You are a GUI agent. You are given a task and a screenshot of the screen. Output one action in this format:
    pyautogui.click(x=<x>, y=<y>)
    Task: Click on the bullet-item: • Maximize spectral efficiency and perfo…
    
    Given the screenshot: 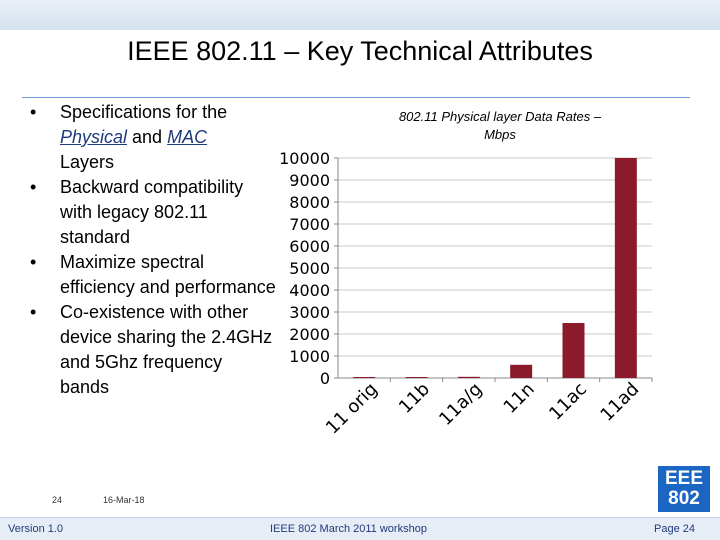 What is the action you would take?
    pyautogui.click(x=151, y=275)
    